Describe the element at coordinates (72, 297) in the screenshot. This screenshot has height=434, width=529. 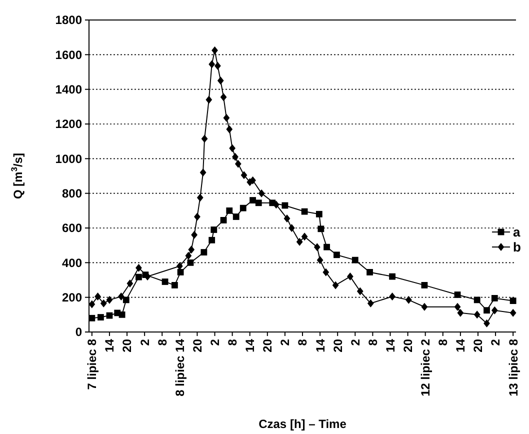
I see `y-tick-label: 200` at that location.